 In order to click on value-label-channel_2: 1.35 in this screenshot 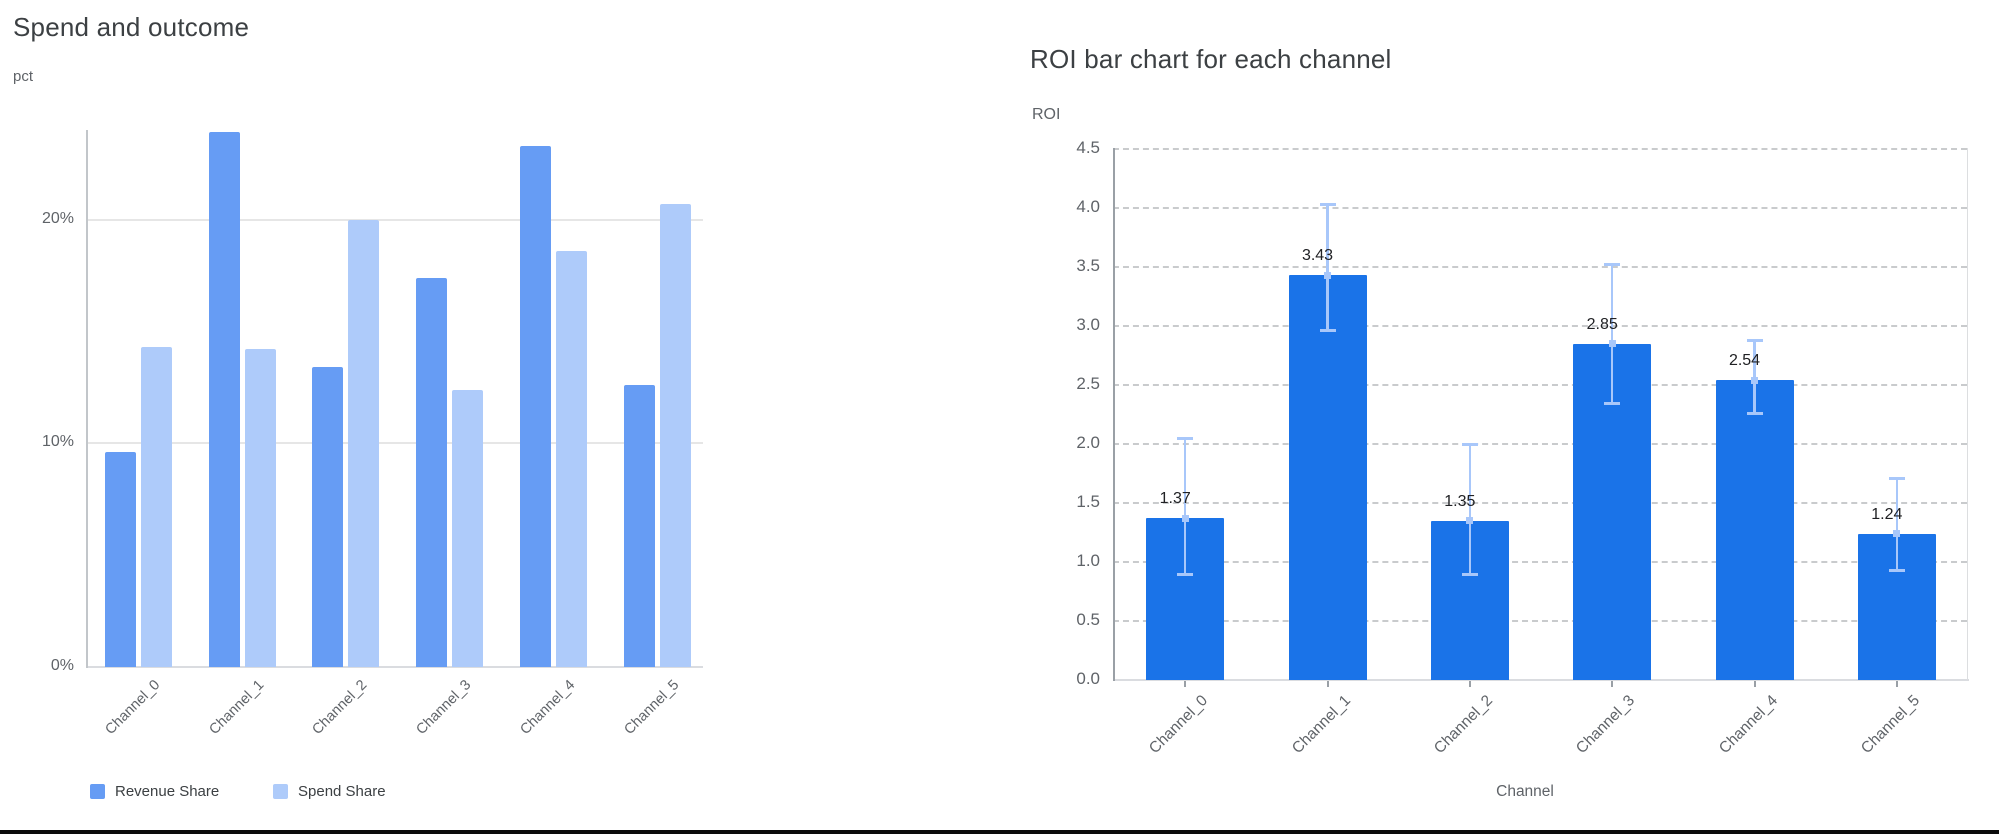, I will do `click(1460, 501)`.